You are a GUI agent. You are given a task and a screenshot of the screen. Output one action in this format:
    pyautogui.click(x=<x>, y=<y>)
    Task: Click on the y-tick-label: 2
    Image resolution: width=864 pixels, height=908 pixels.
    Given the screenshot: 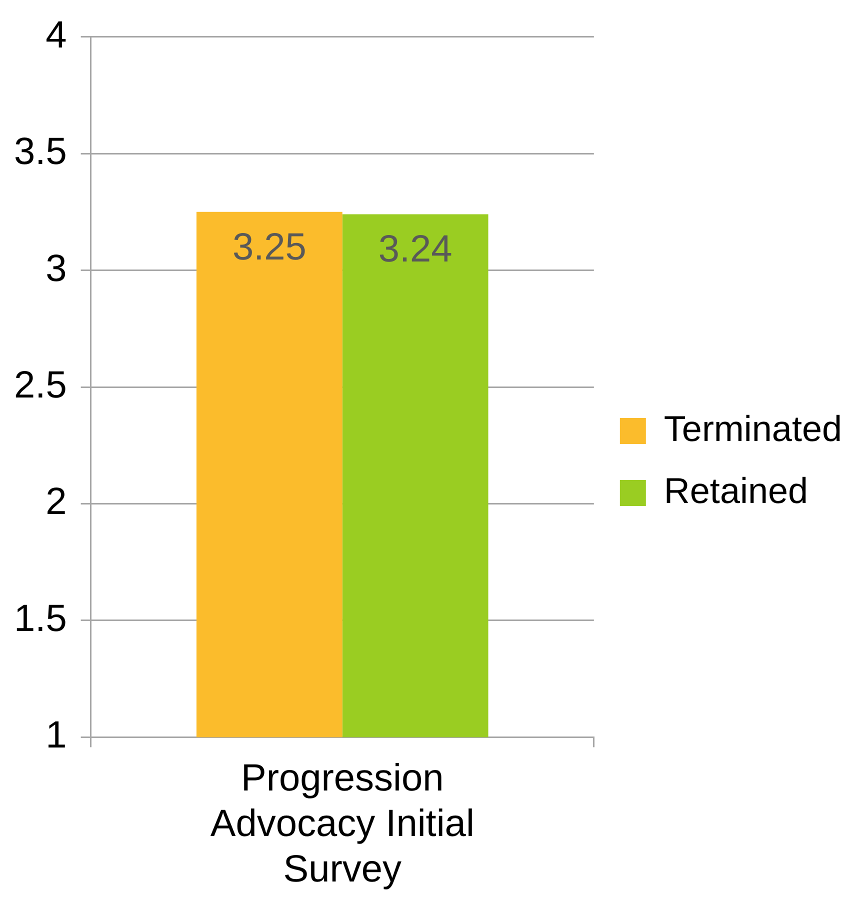 What is the action you would take?
    pyautogui.click(x=56, y=502)
    